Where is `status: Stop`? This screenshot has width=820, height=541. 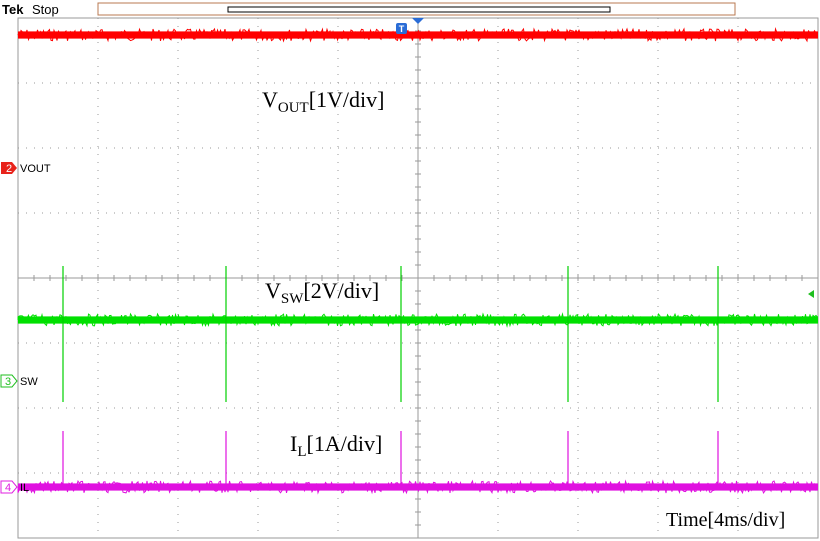
status: Stop is located at coordinates (45, 9).